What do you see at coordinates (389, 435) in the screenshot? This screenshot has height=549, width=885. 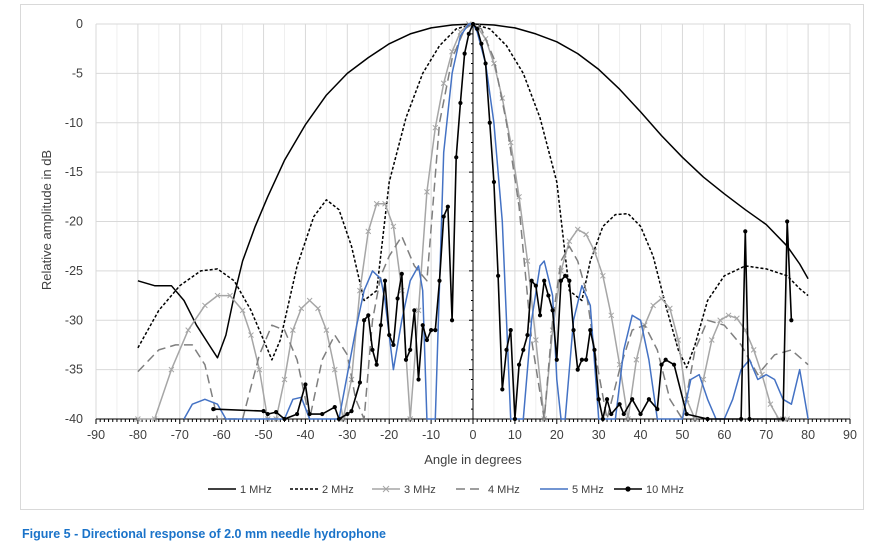 I see `x-tick-label: -20` at bounding box center [389, 435].